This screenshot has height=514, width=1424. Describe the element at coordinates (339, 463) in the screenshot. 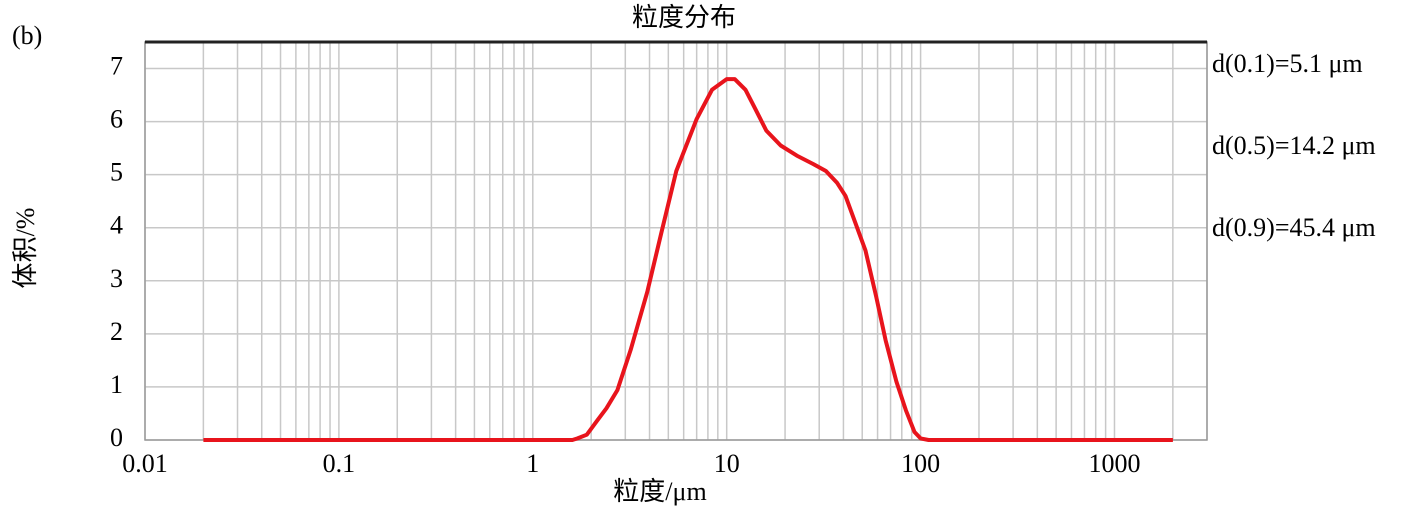

I see `x-tick-label: 0.1` at that location.